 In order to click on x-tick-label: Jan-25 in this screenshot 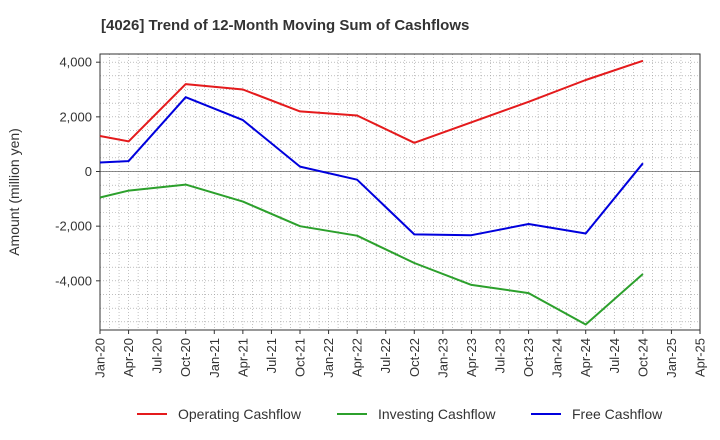, I will do `click(671, 358)`.